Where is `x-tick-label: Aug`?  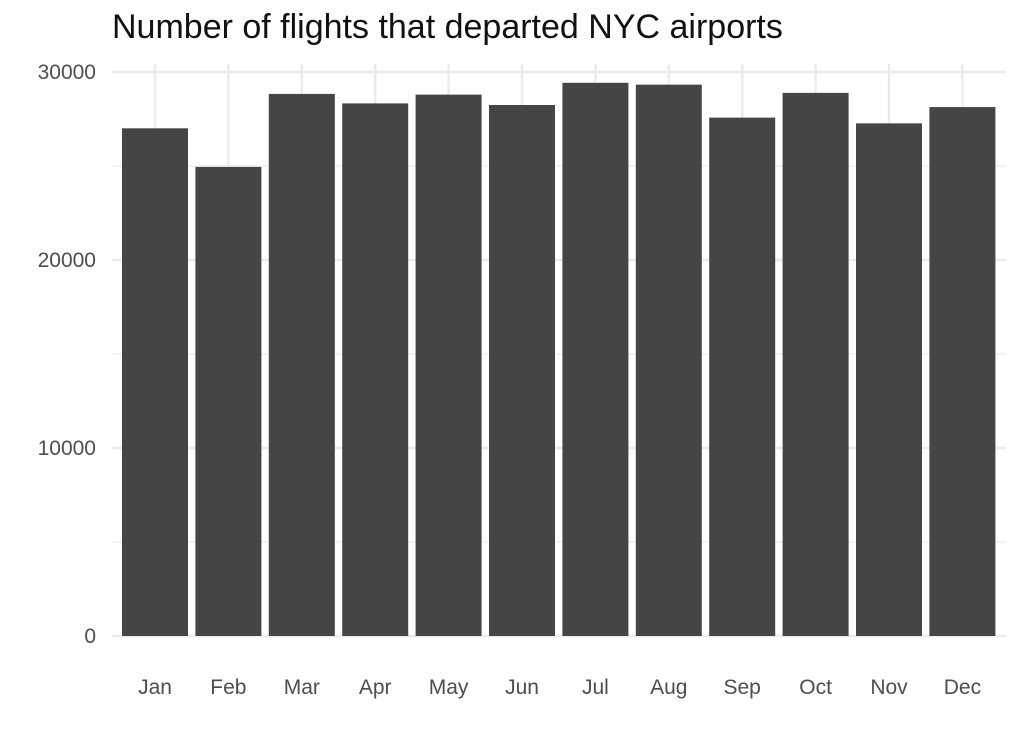
x-tick-label: Aug is located at coordinates (668, 687).